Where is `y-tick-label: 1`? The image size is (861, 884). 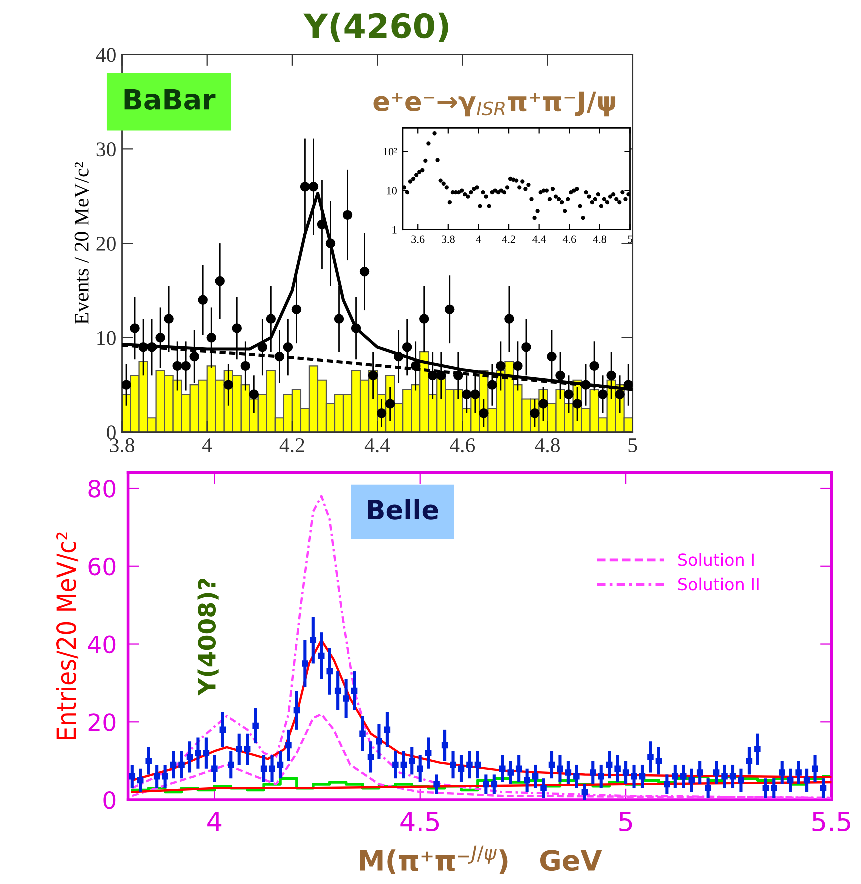
y-tick-label: 1 is located at coordinates (394, 230).